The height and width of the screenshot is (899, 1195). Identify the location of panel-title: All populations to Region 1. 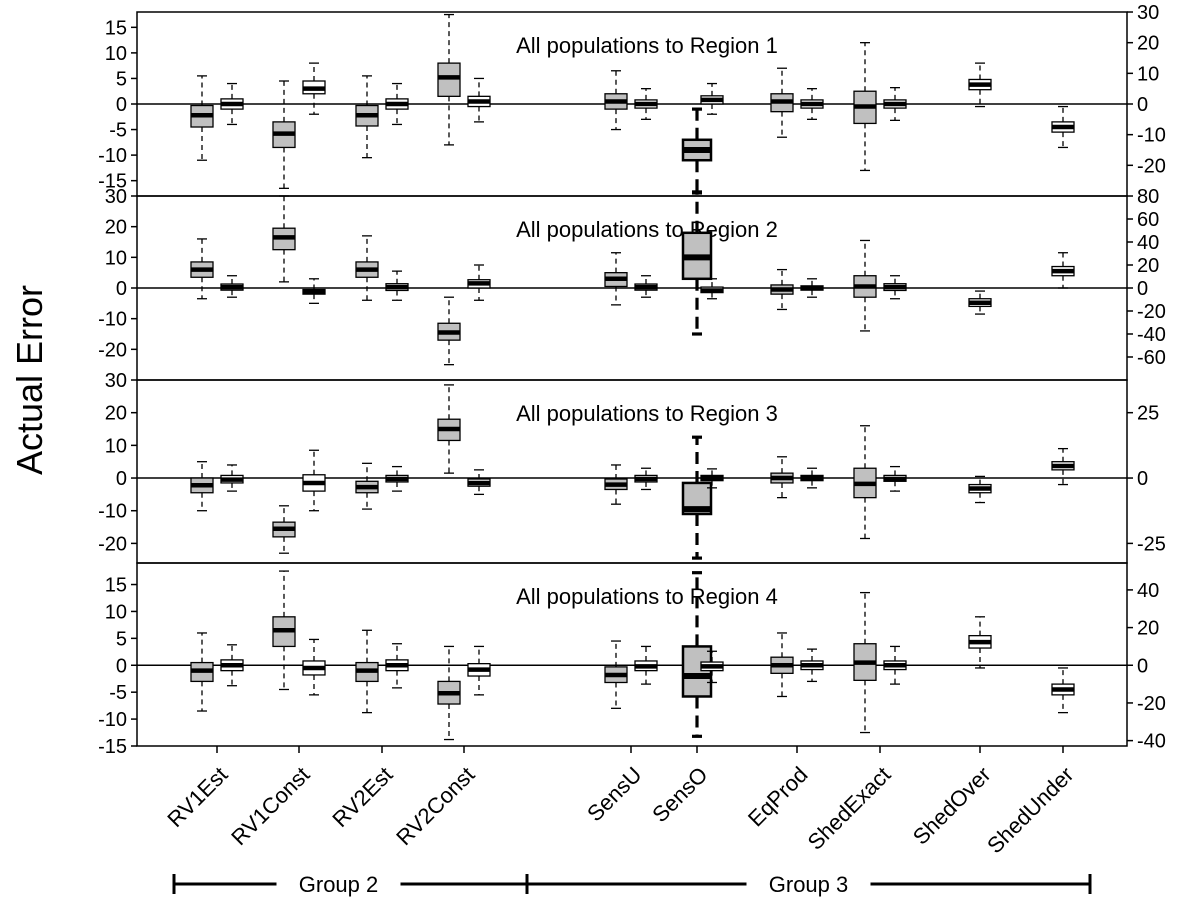
(647, 45).